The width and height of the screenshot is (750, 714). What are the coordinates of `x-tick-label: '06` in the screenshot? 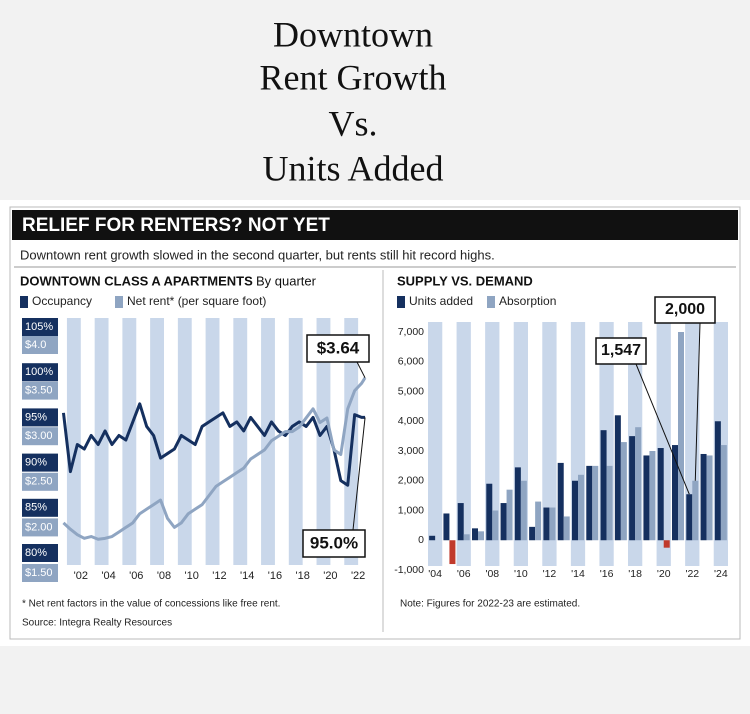 It's located at (136, 576).